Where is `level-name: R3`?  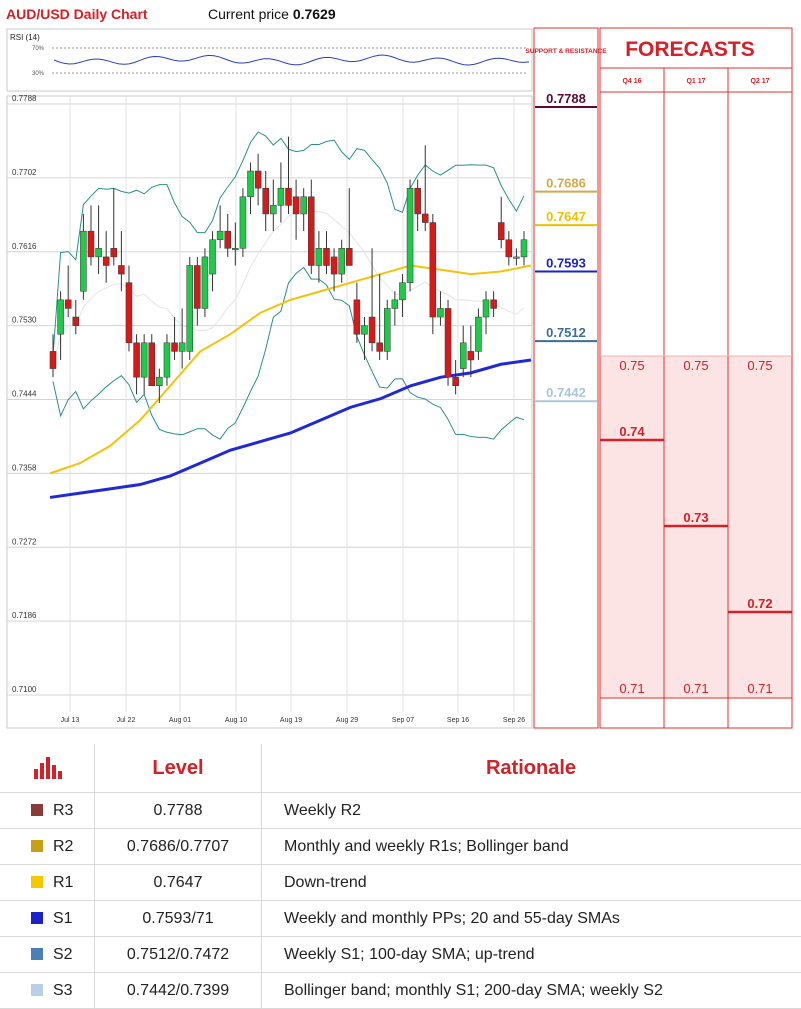 level-name: R3 is located at coordinates (63, 810).